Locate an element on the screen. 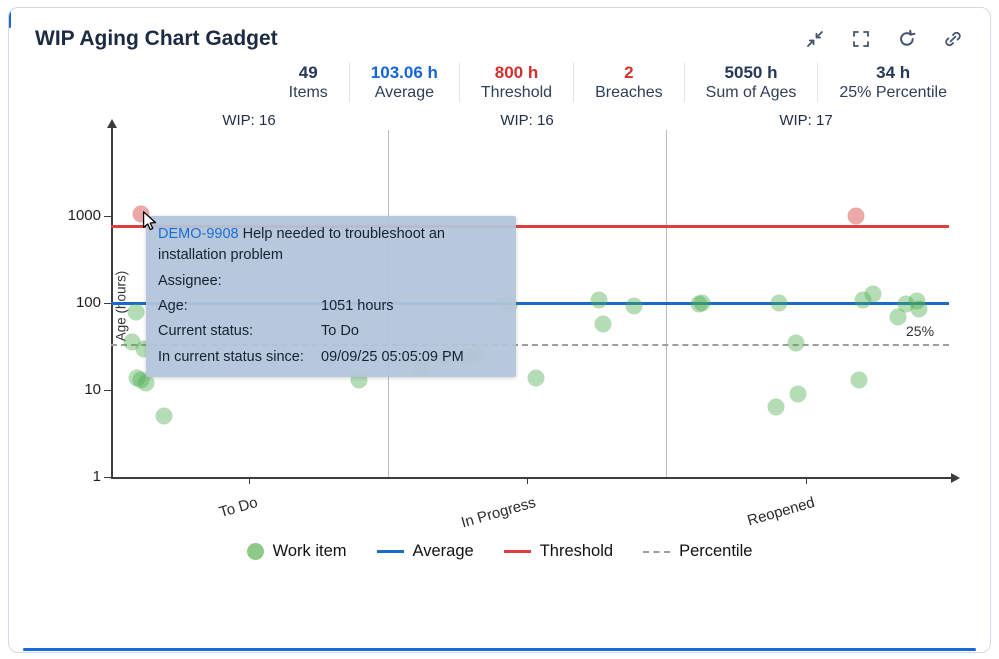 This screenshot has height=659, width=999. collapse-button is located at coordinates (815, 39).